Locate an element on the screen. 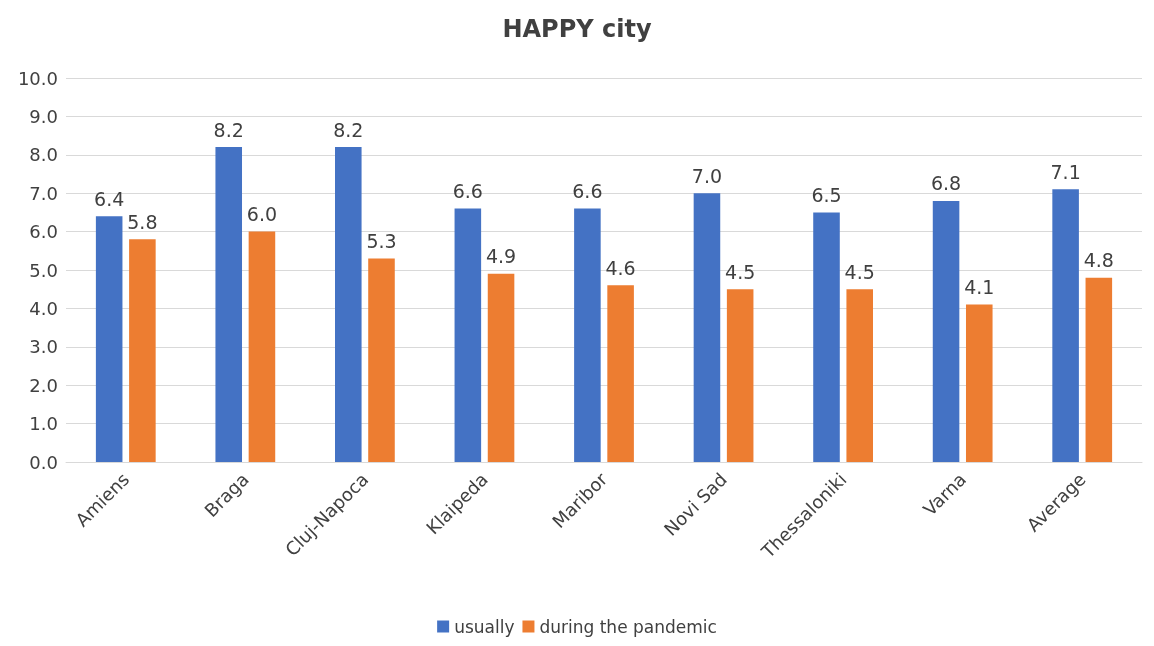  y-tick-label: 8.0 is located at coordinates (43, 155).